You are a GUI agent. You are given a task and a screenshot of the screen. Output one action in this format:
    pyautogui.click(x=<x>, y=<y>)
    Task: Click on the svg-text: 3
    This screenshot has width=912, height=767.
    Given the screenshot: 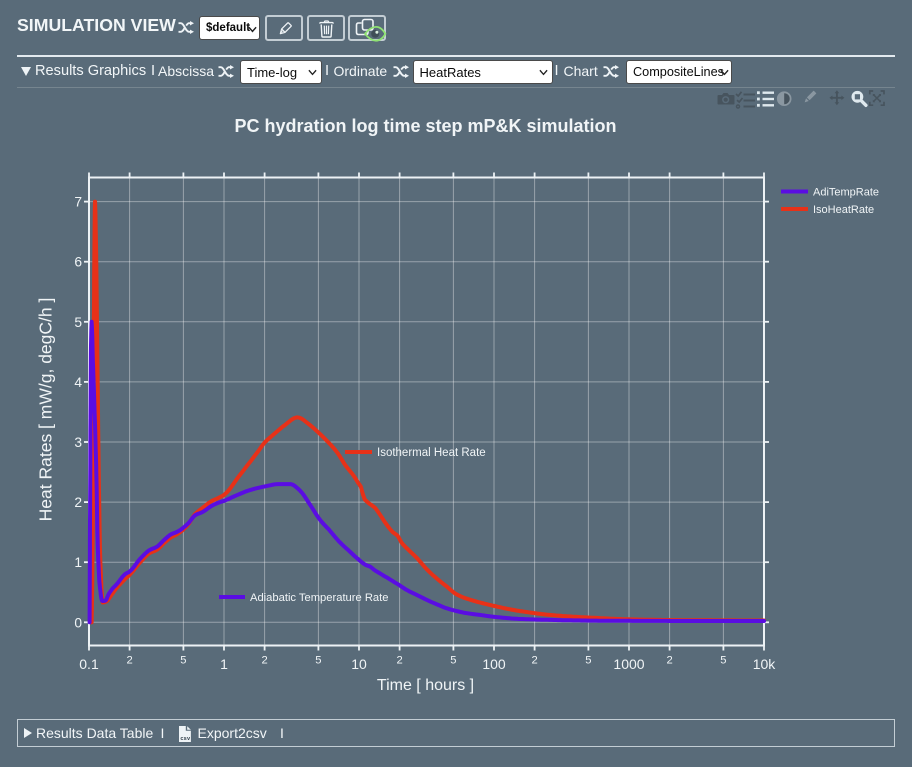 What is the action you would take?
    pyautogui.click(x=78, y=442)
    